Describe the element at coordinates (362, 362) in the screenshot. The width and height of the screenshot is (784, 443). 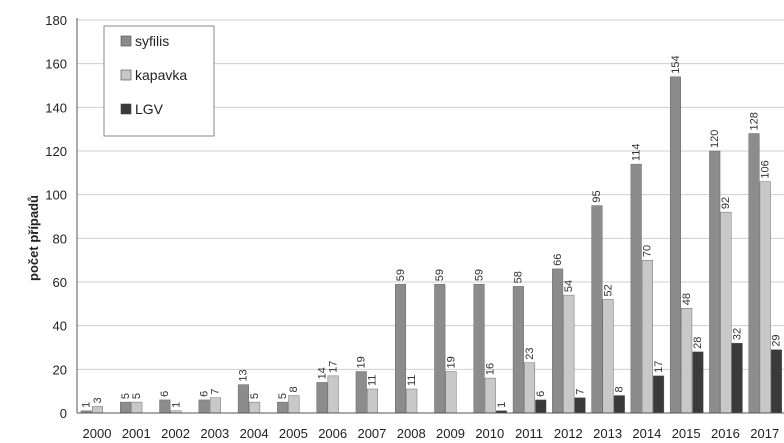
I see `data-label-syfilis-2007: 19` at that location.